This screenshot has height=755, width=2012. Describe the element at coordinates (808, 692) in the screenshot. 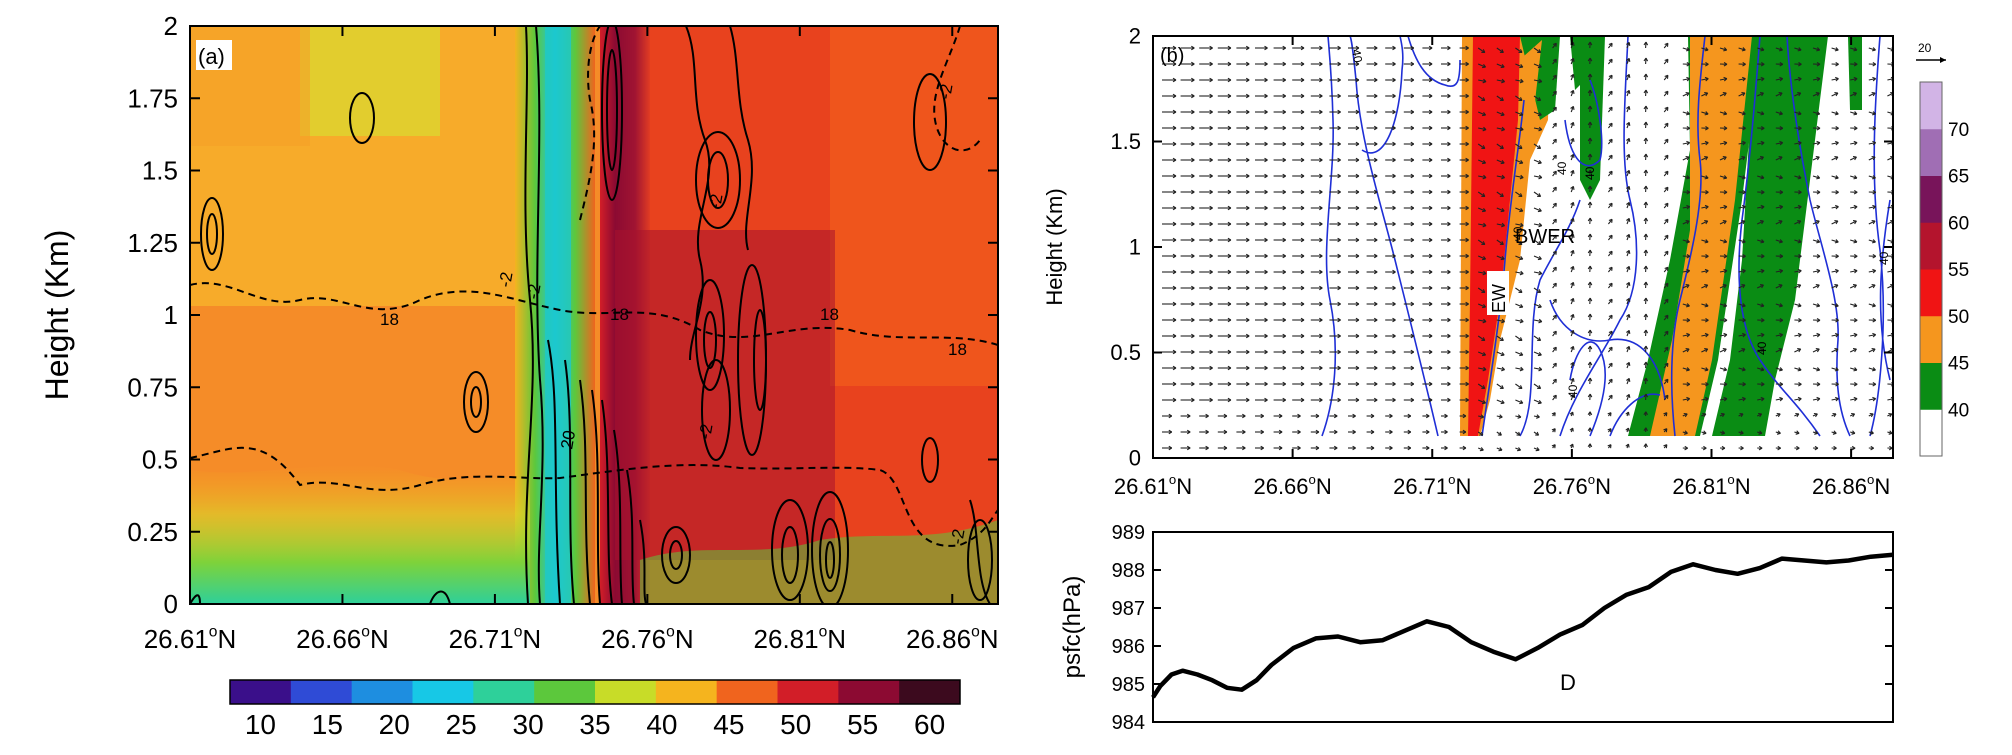

I see `colorbar-a-swatch` at that location.